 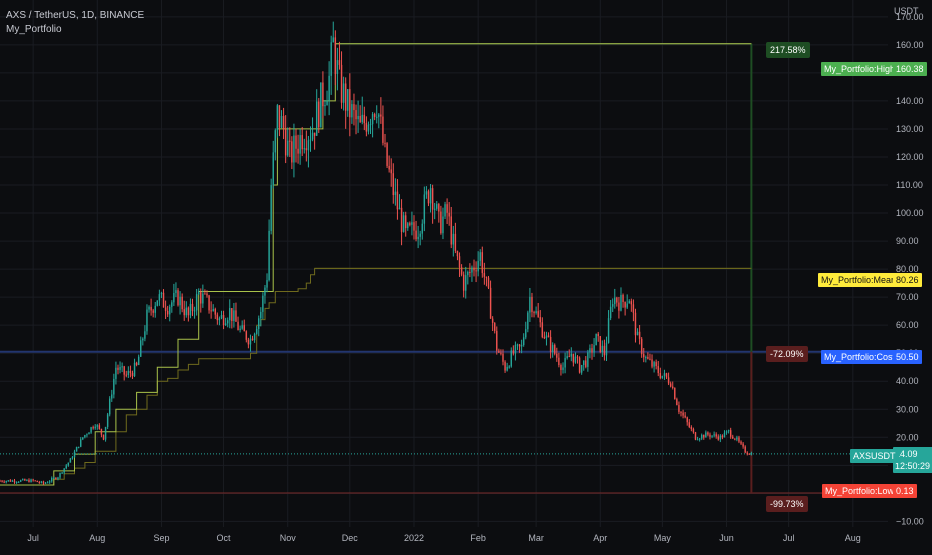 What do you see at coordinates (75, 15) in the screenshot?
I see `symbol-title: AXS / TetherUS, 1D, BINANCE` at bounding box center [75, 15].